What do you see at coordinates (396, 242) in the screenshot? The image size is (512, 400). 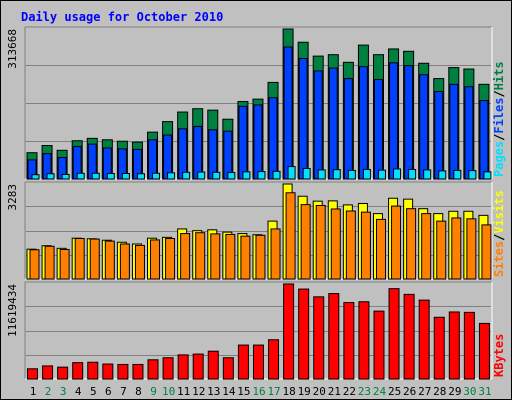 I see `sites-bar-25-fill` at bounding box center [396, 242].